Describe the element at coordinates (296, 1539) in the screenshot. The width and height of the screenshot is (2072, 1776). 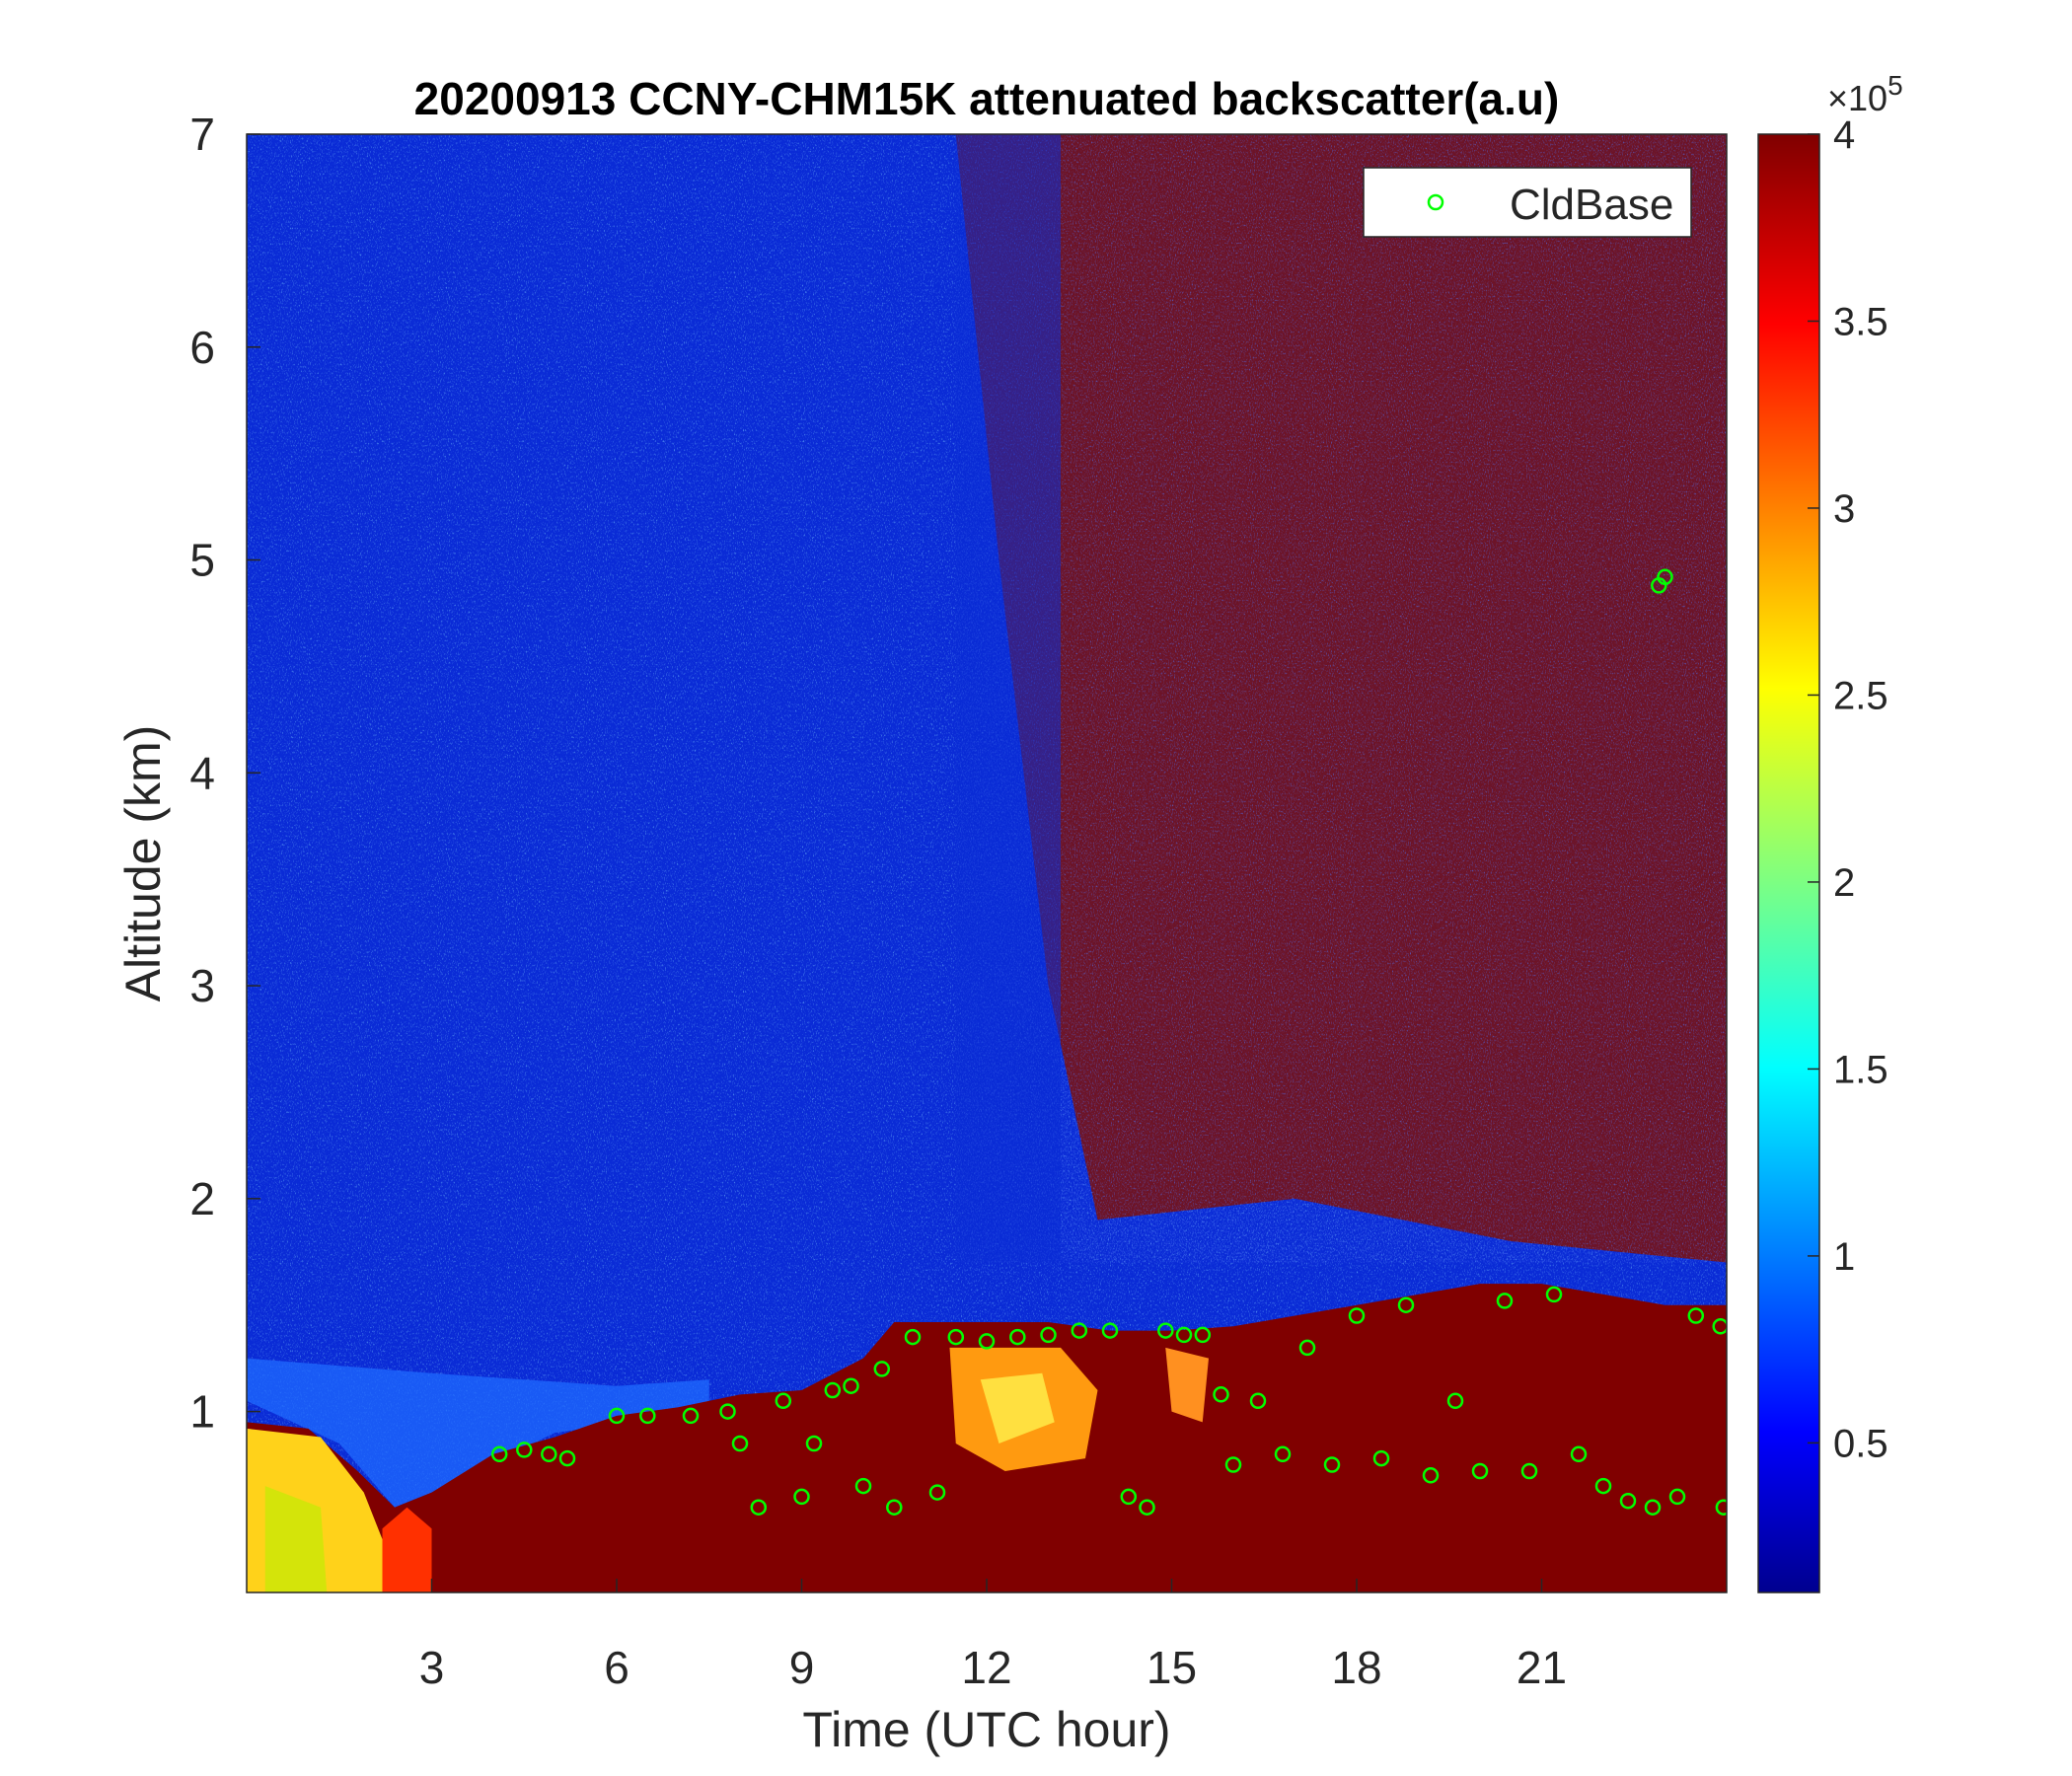
I see `surface-layer-green` at that location.